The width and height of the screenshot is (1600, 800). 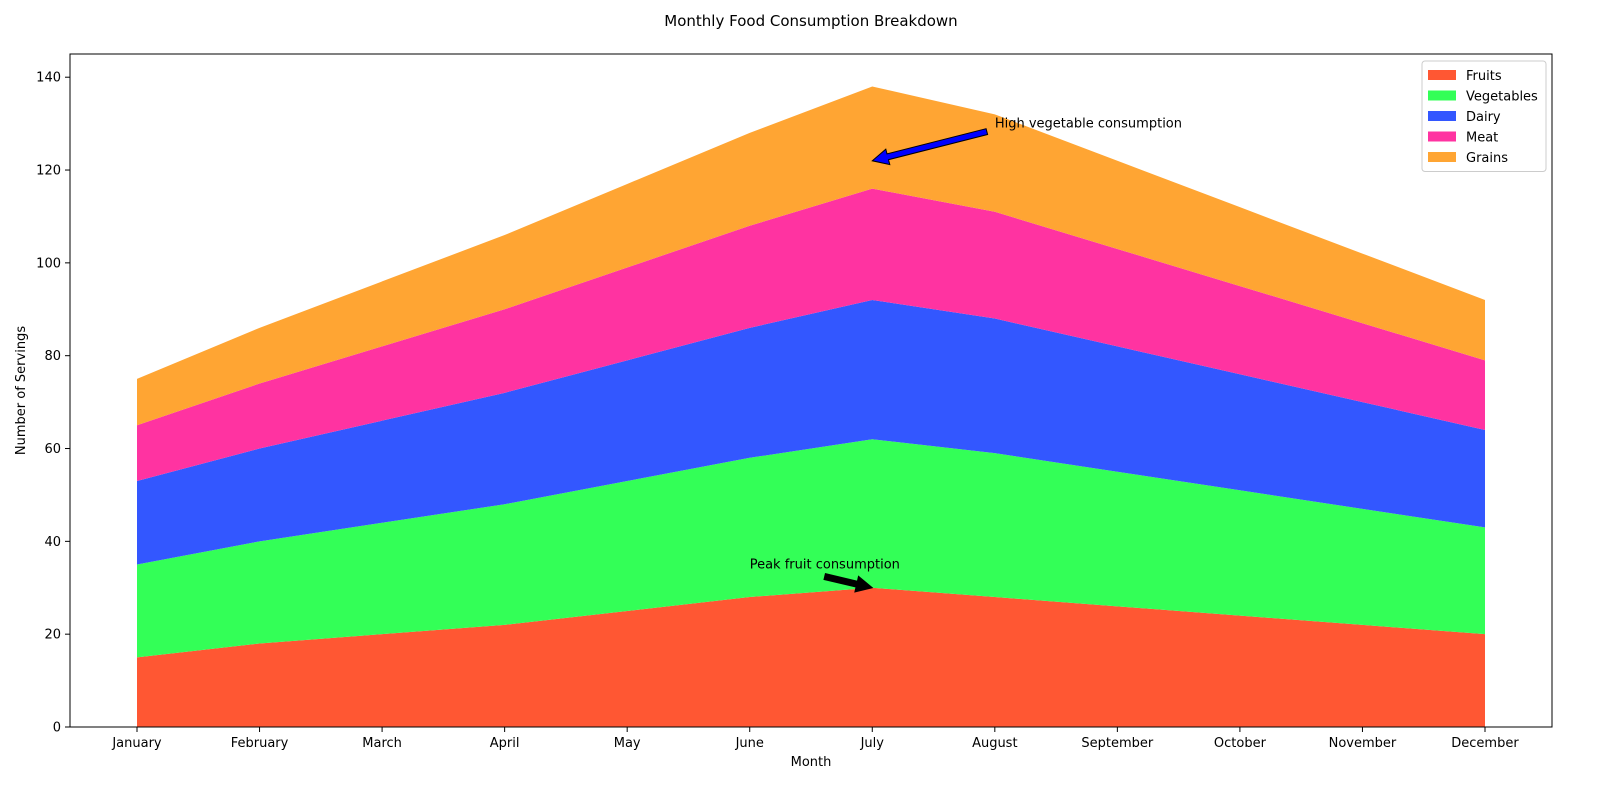 I want to click on chart-title: Monthly Food Consumption Breakdown, so click(x=810, y=21).